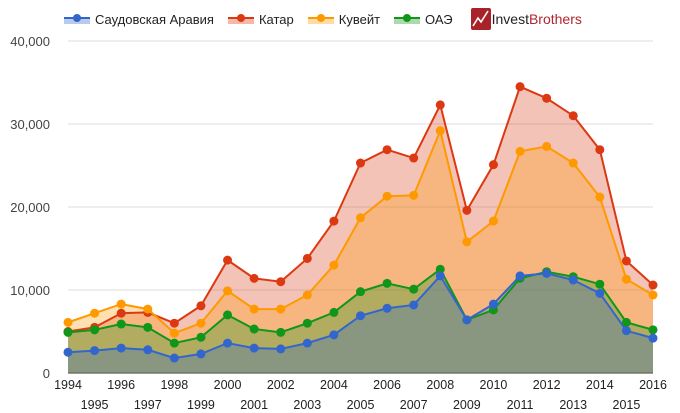 This screenshot has height=413, width=680. What do you see at coordinates (467, 405) in the screenshot?
I see `x-tick-label: 2009` at bounding box center [467, 405].